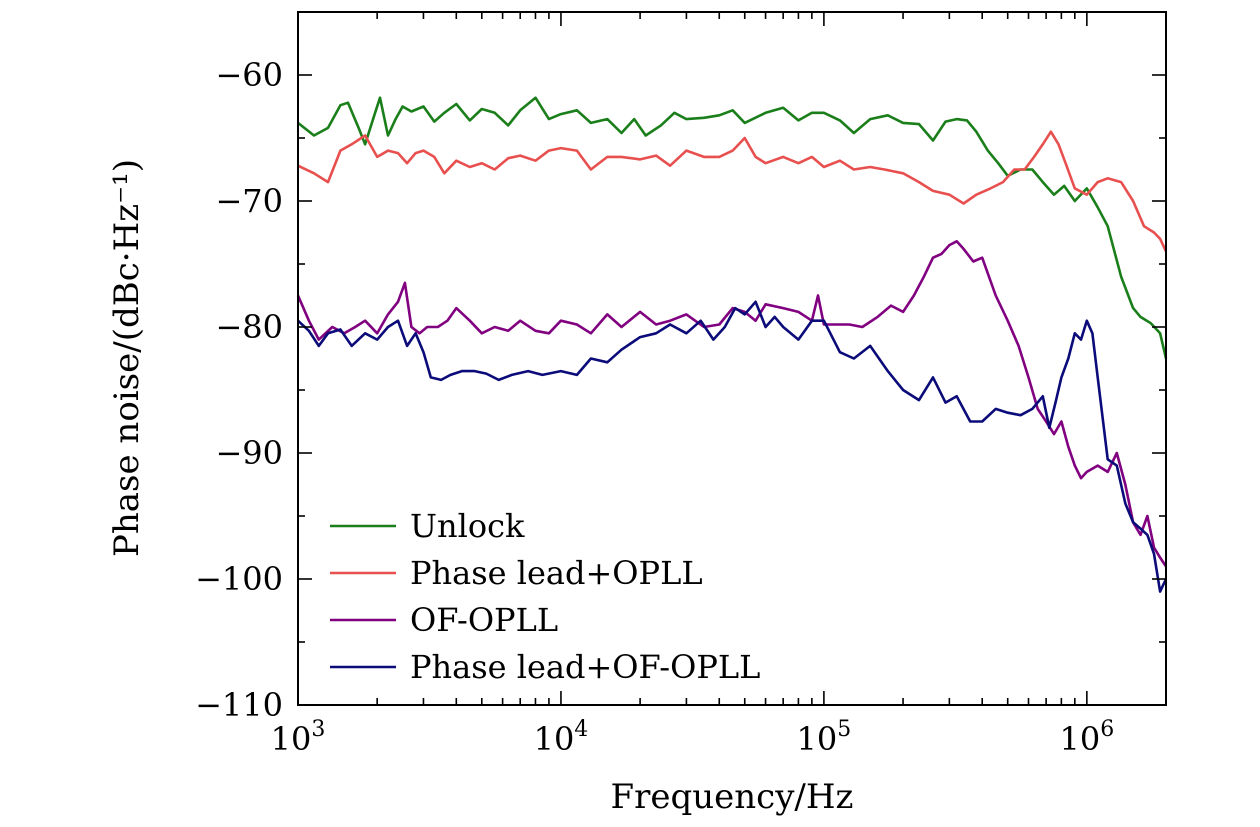 Image resolution: width=1260 pixels, height=827 pixels. What do you see at coordinates (556, 573) in the screenshot?
I see `legend-label: Phase lead+OPLL` at bounding box center [556, 573].